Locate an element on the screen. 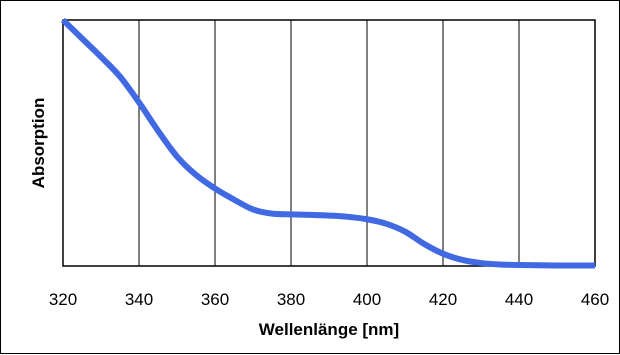 The image size is (620, 355). x-tick-label-440: 440 is located at coordinates (519, 299).